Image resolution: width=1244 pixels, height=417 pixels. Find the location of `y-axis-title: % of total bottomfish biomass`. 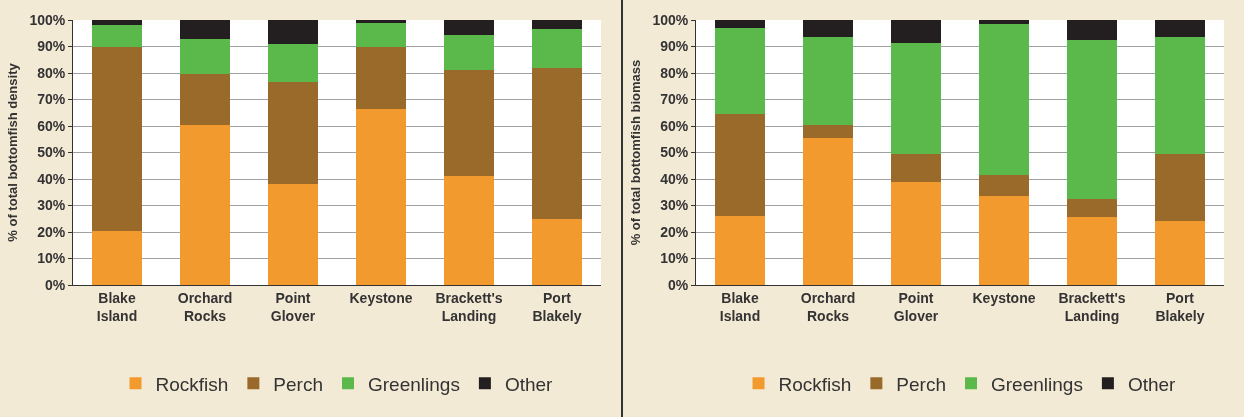

y-axis-title: % of total bottomfish biomass is located at coordinates (636, 152).